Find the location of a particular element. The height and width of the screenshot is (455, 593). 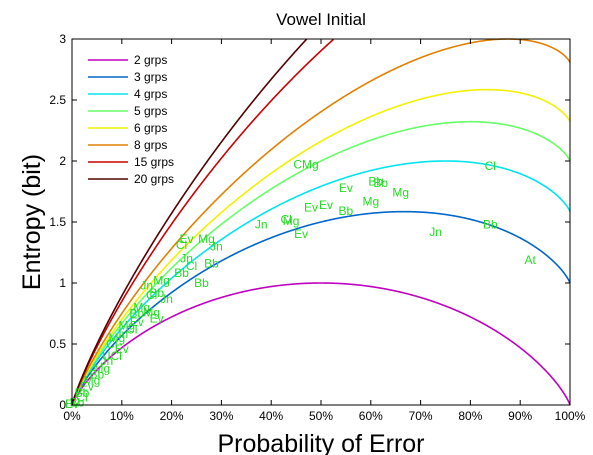

y-tick-label: 1 is located at coordinates (62, 283).